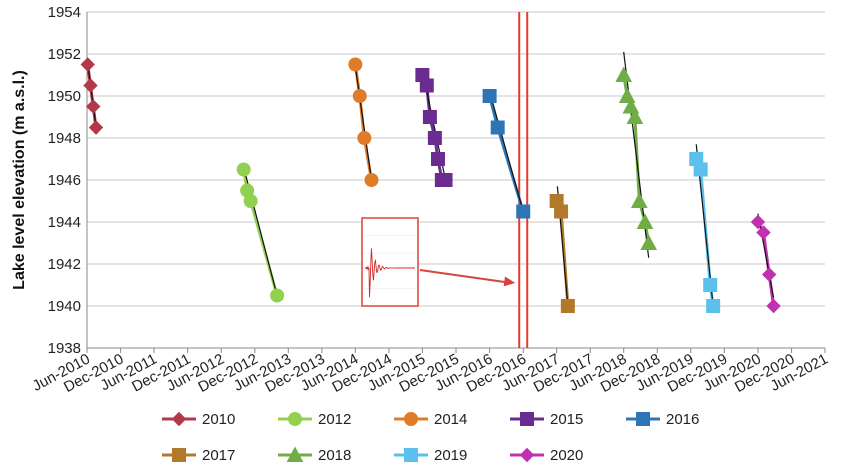  I want to click on arrow-head-icon, so click(509, 281).